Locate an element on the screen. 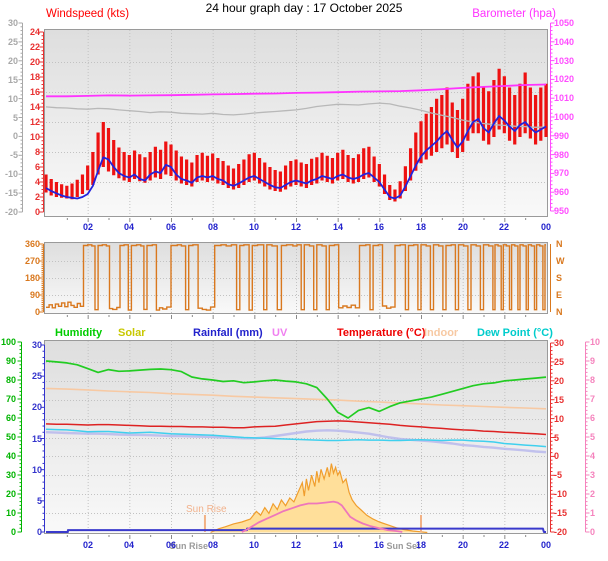 The image size is (608, 561). axis-tick-label: 1040 is located at coordinates (564, 42).